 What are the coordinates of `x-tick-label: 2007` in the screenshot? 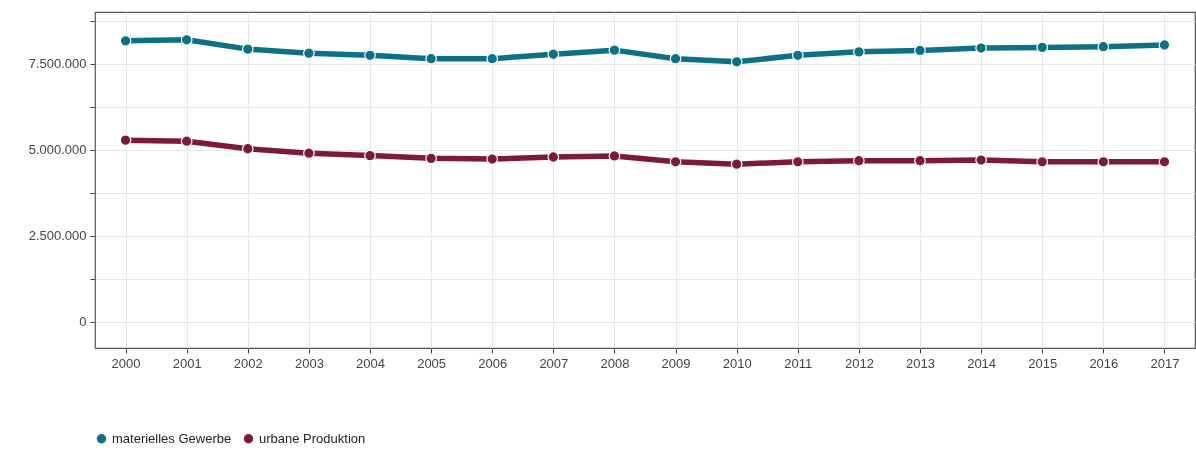 It's located at (554, 363).